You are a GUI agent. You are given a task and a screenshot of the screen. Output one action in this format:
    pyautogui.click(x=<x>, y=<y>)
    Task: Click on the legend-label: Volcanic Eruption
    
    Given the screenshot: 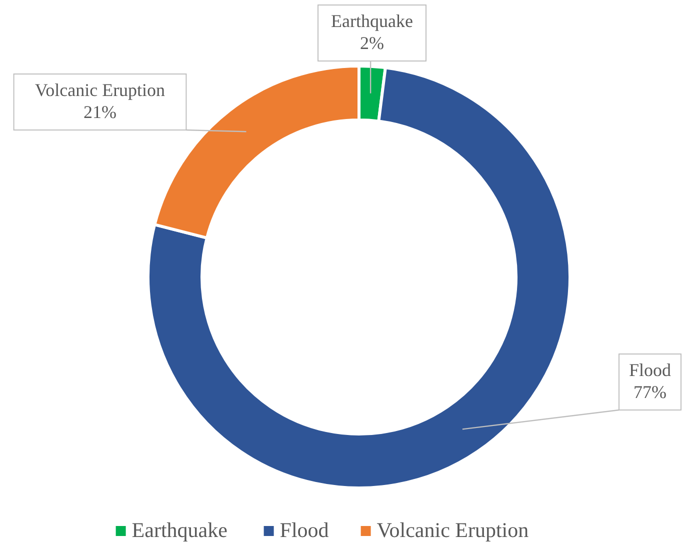 What is the action you would take?
    pyautogui.click(x=453, y=530)
    